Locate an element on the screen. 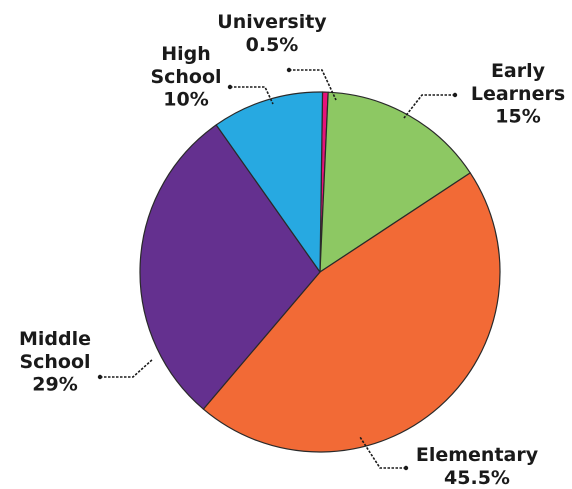 The width and height of the screenshot is (572, 489). pie-slice-high-school is located at coordinates (269, 182).